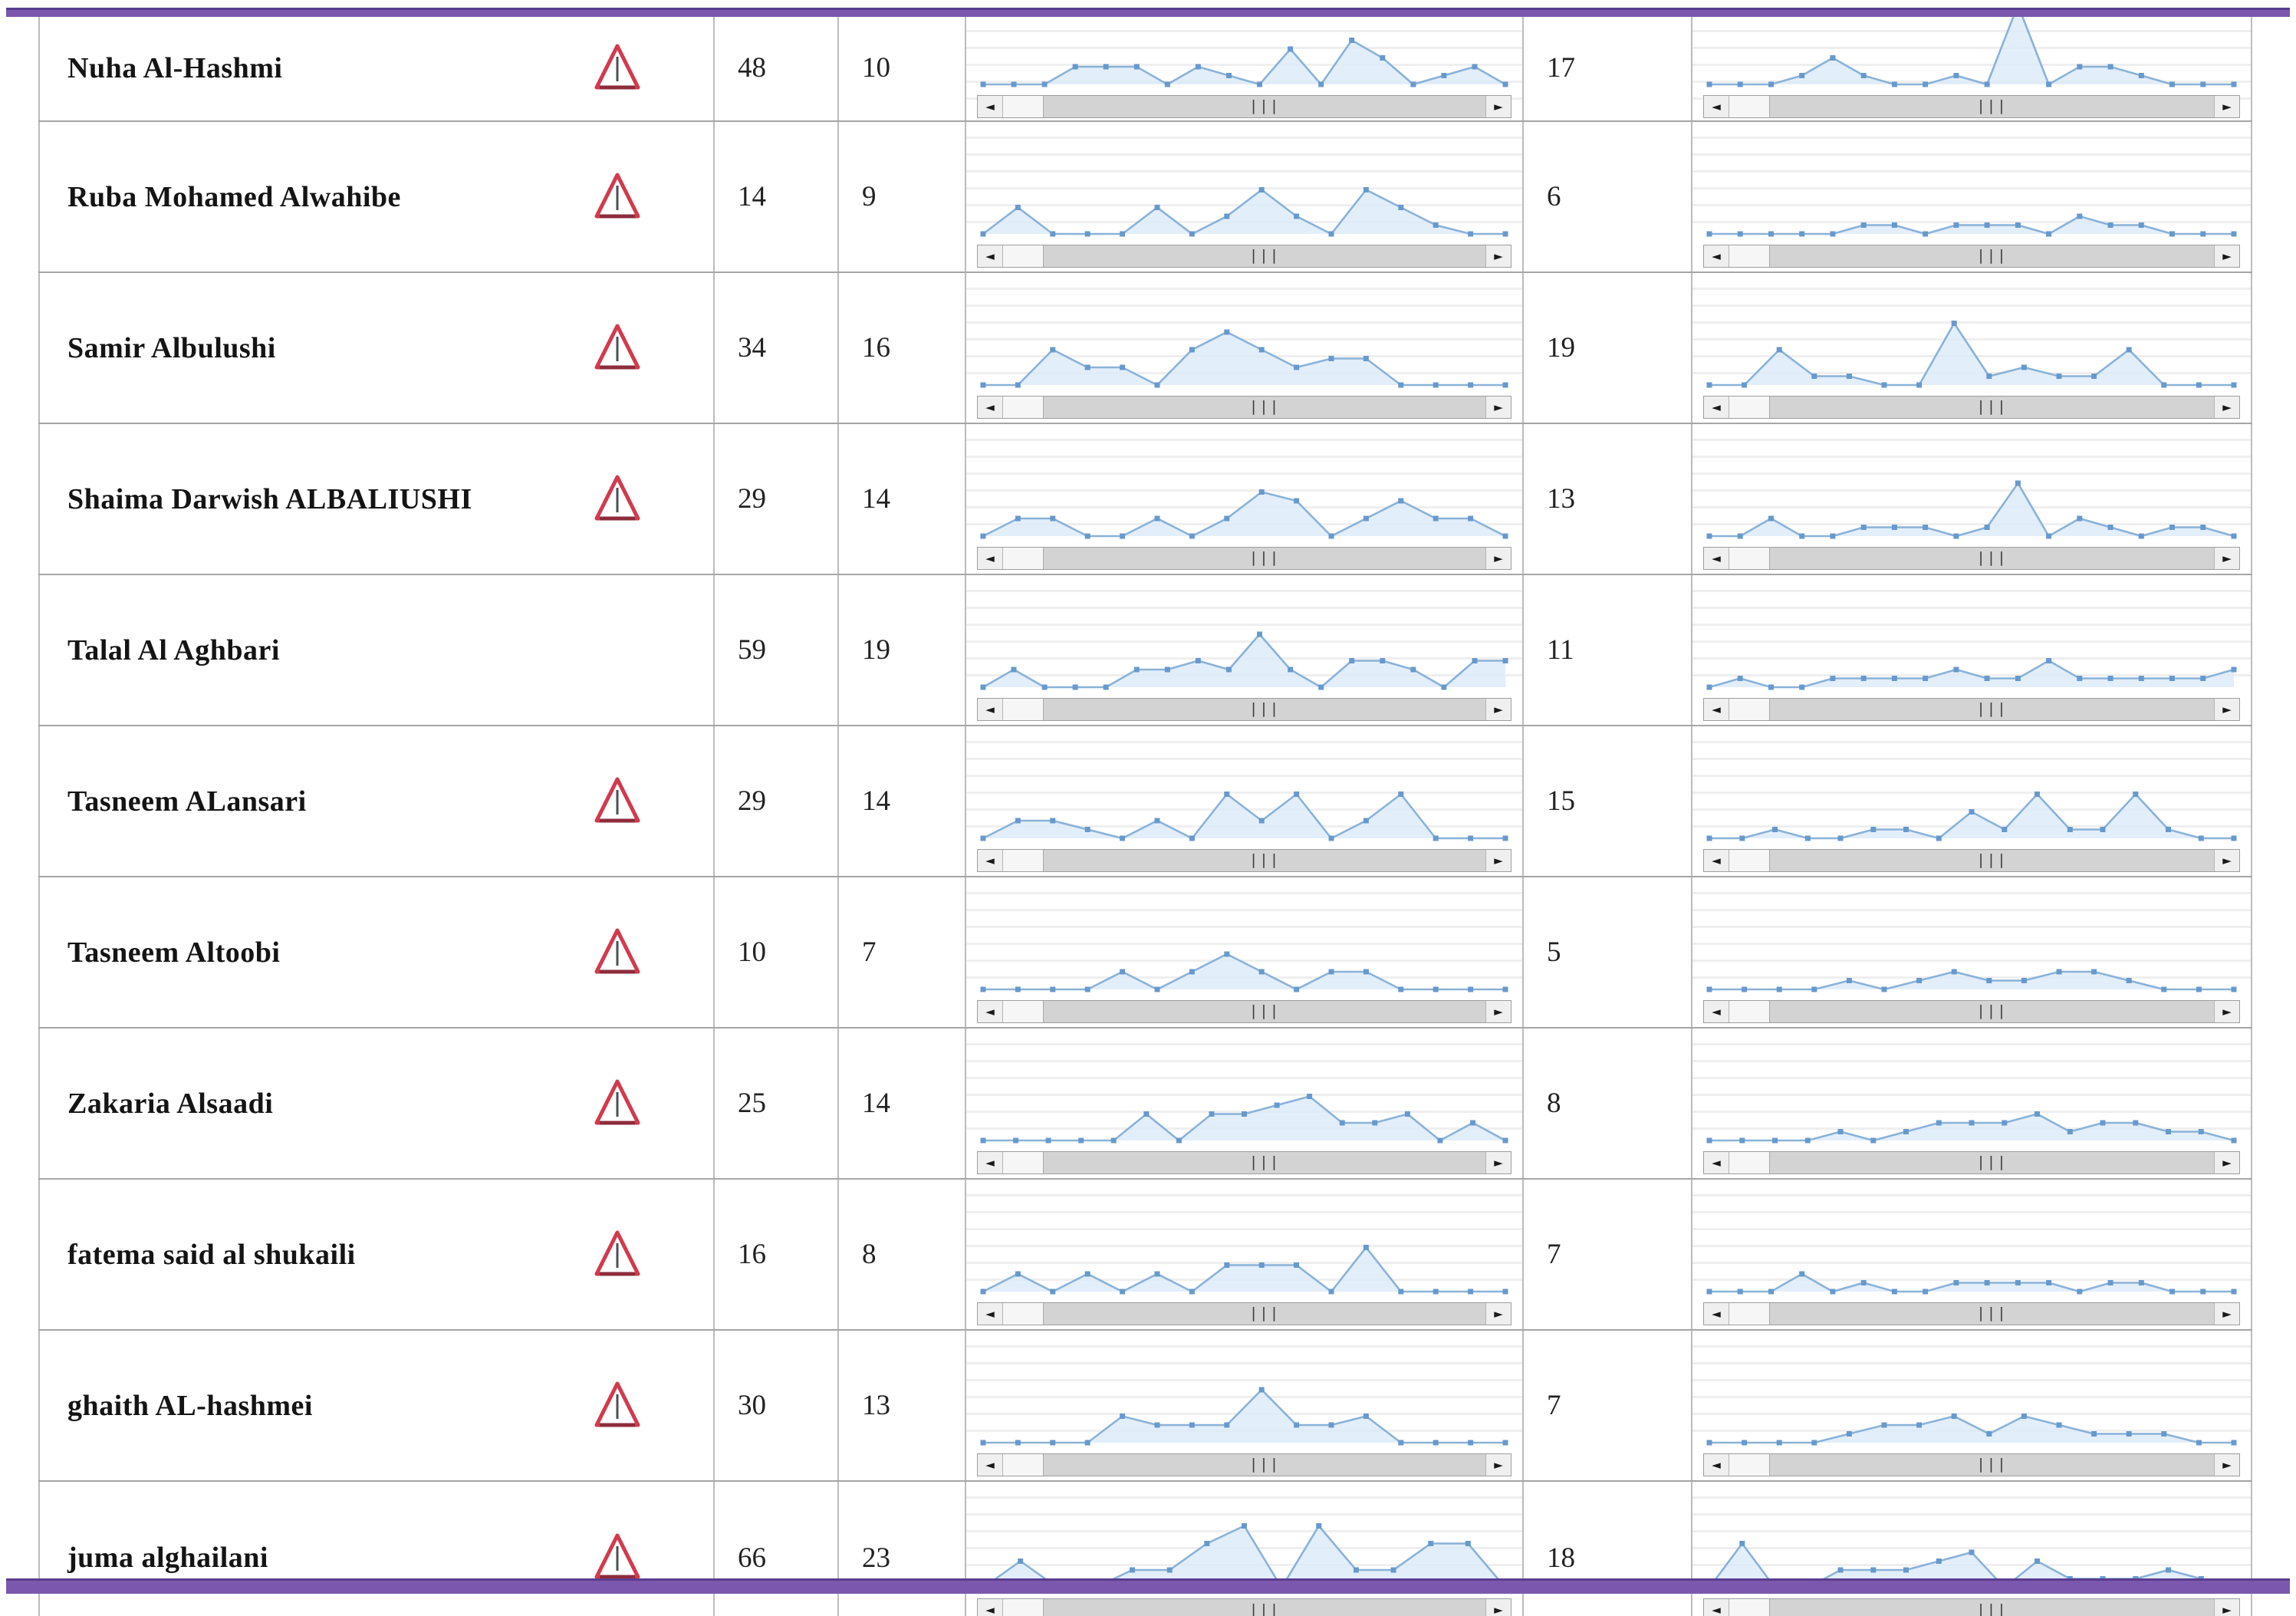  What do you see at coordinates (174, 953) in the screenshot?
I see `user-name-link: Tasneem Altoobi` at bounding box center [174, 953].